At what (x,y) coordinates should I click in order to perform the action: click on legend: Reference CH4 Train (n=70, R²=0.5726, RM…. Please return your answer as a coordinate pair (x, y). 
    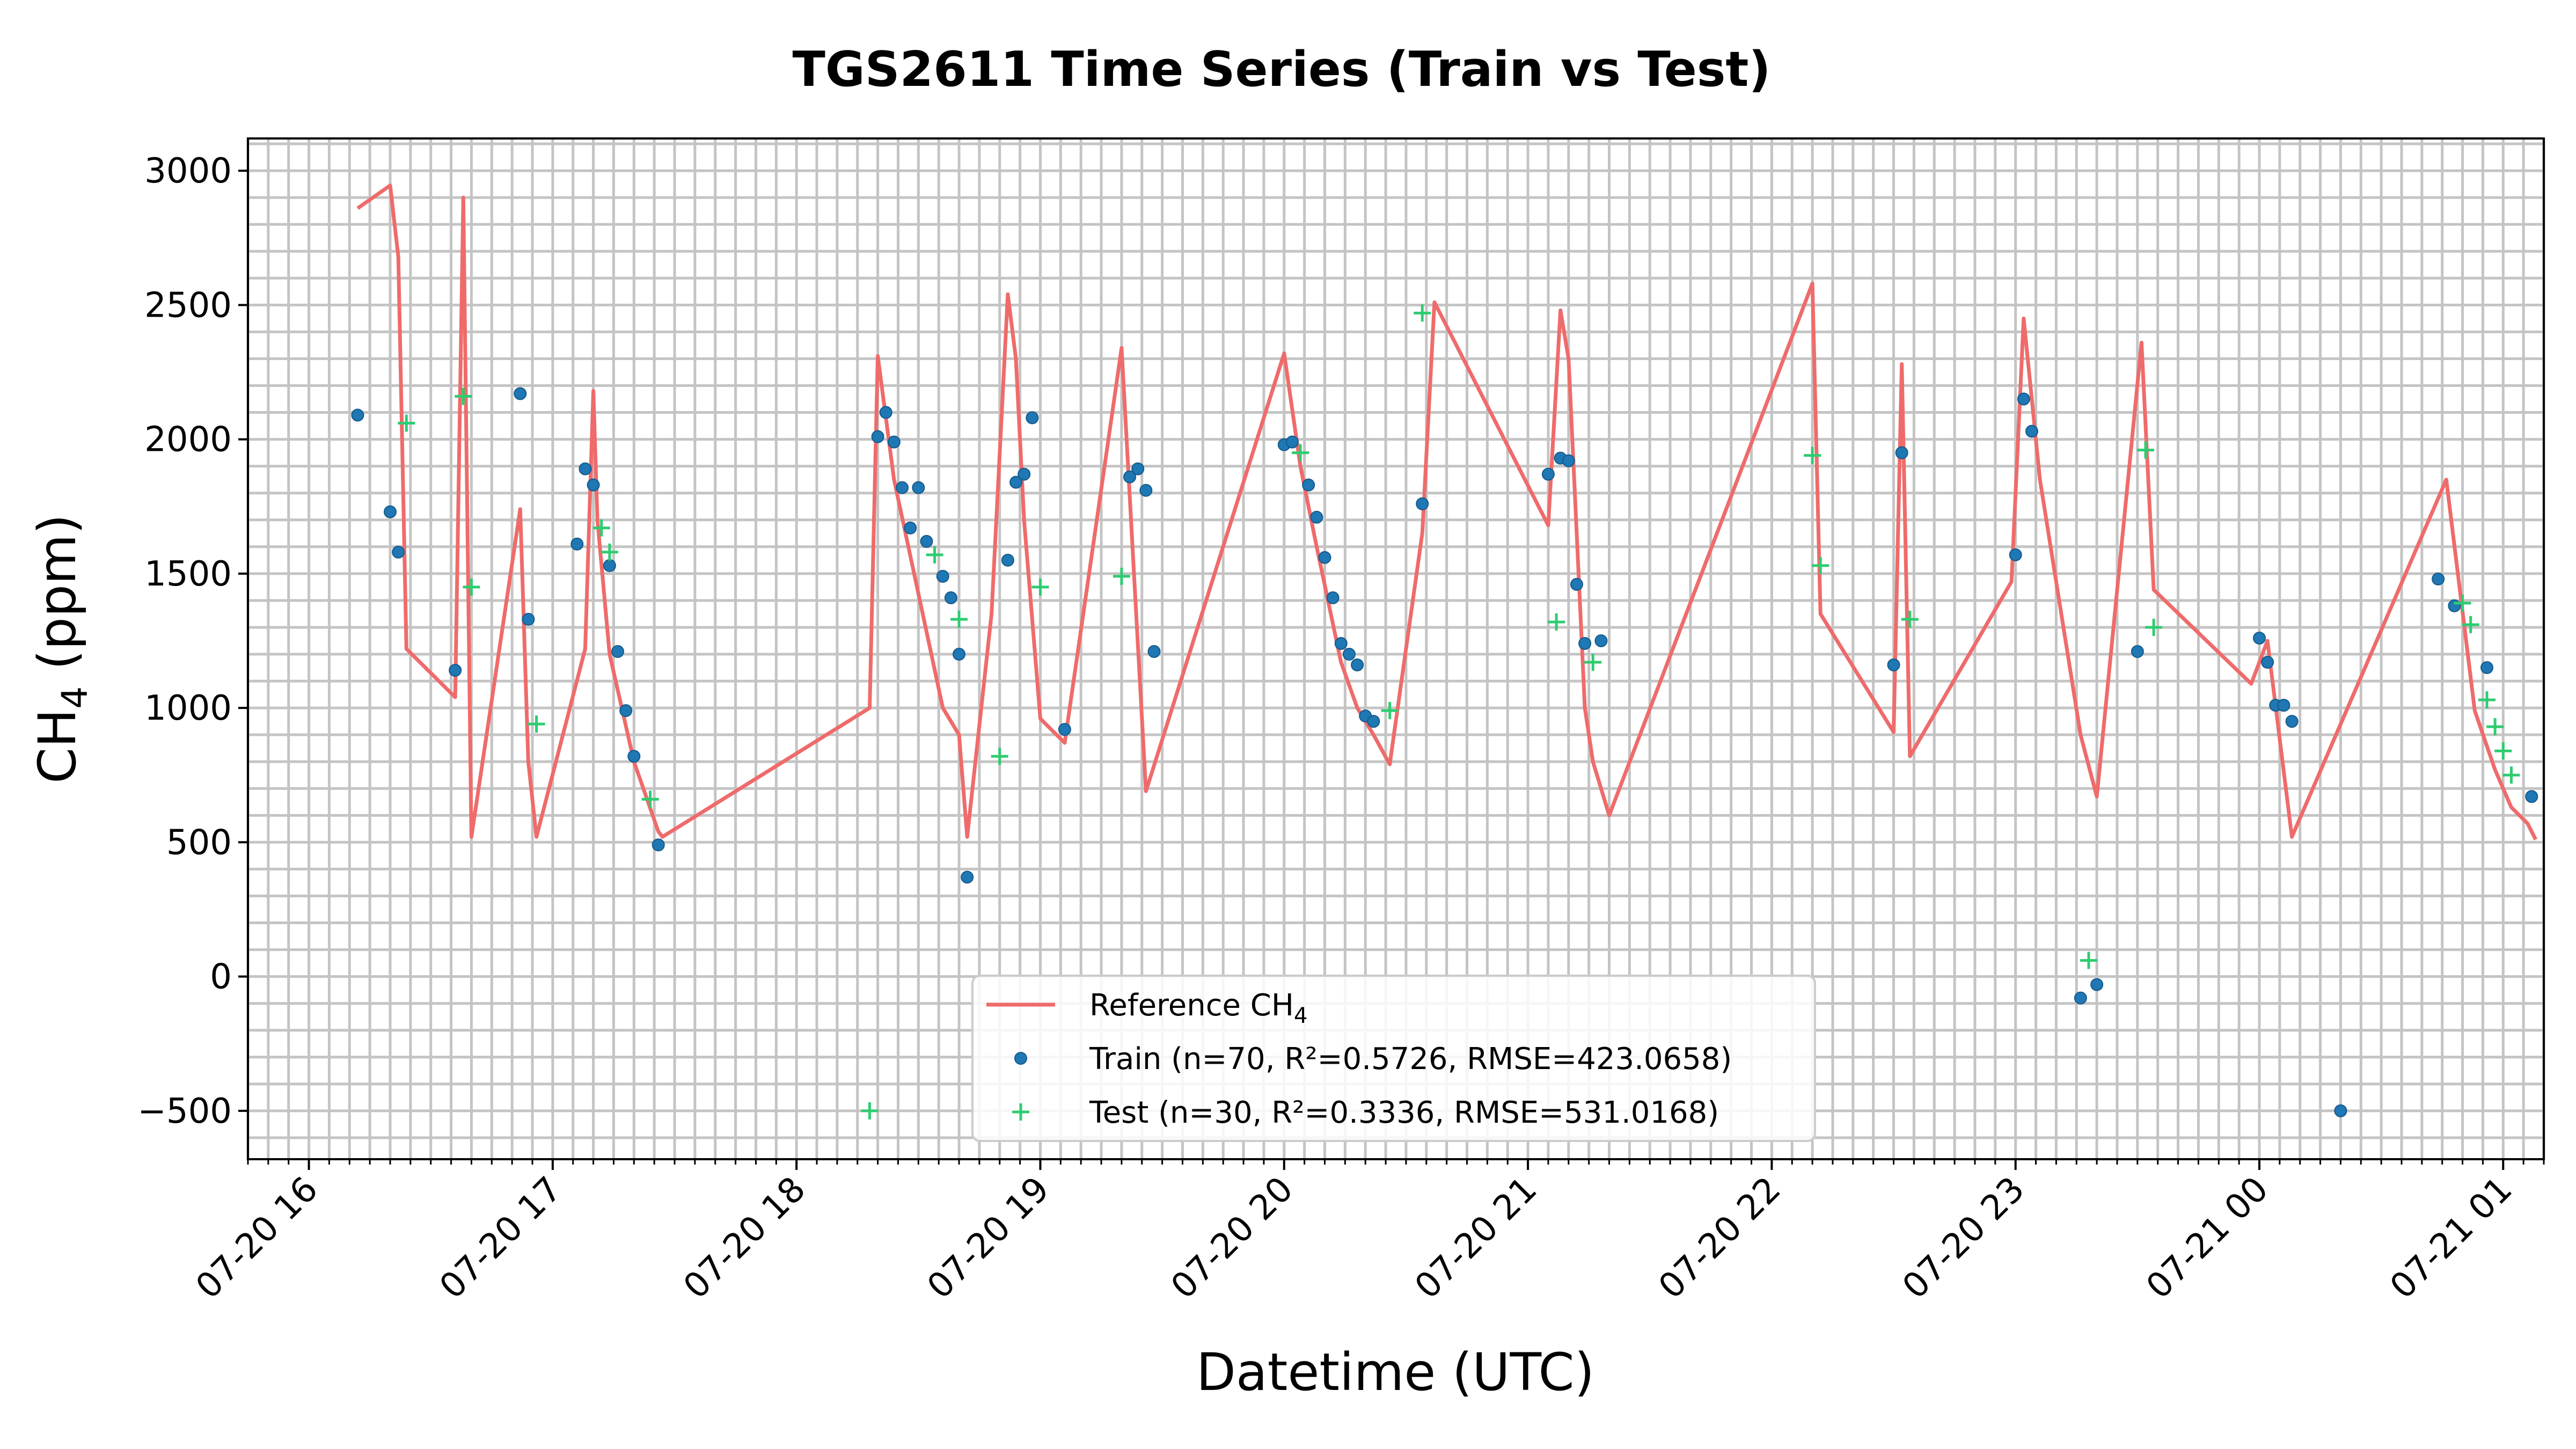
    Looking at the image, I should click on (1393, 1058).